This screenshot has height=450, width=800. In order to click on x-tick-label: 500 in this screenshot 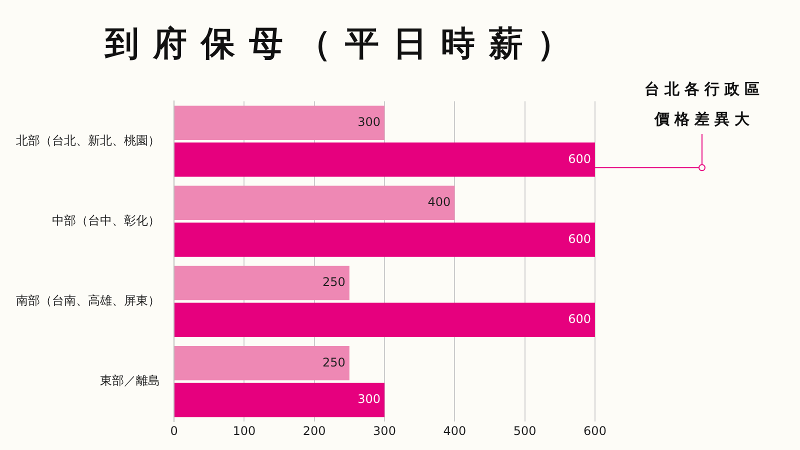, I will do `click(524, 431)`.